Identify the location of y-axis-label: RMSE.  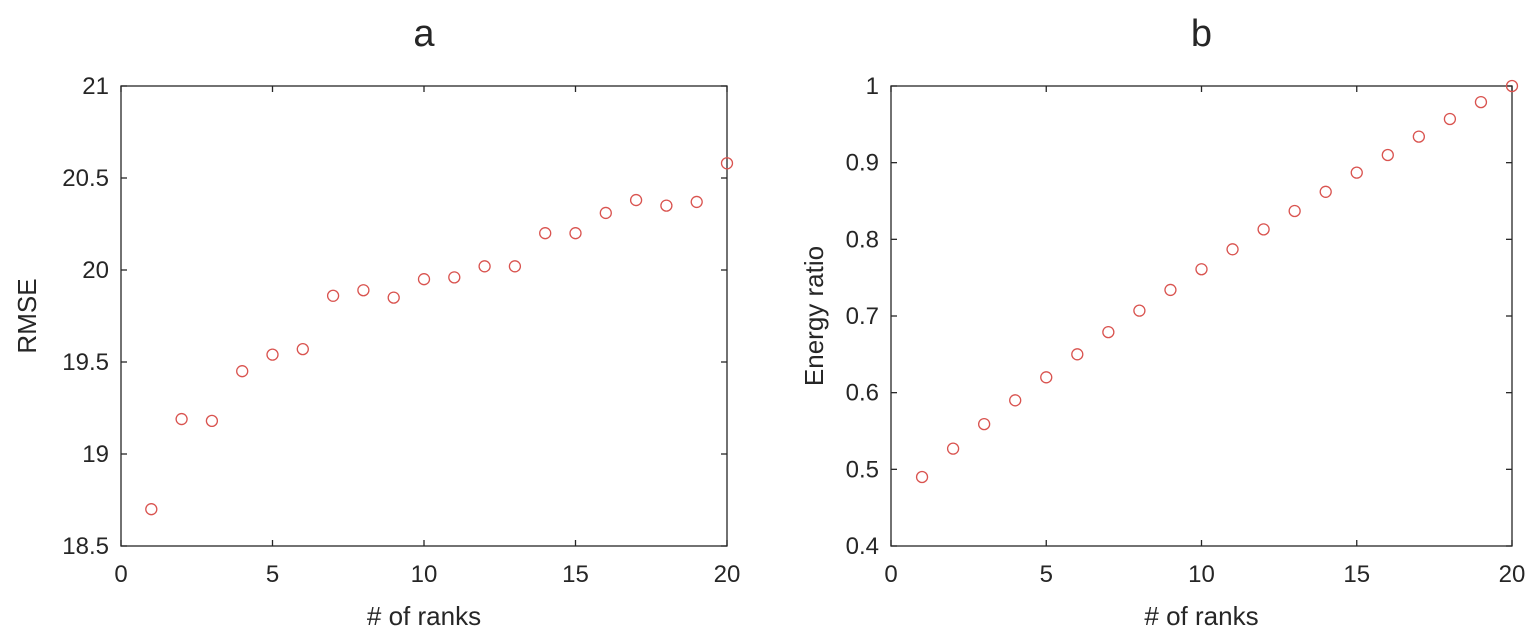
(27, 315).